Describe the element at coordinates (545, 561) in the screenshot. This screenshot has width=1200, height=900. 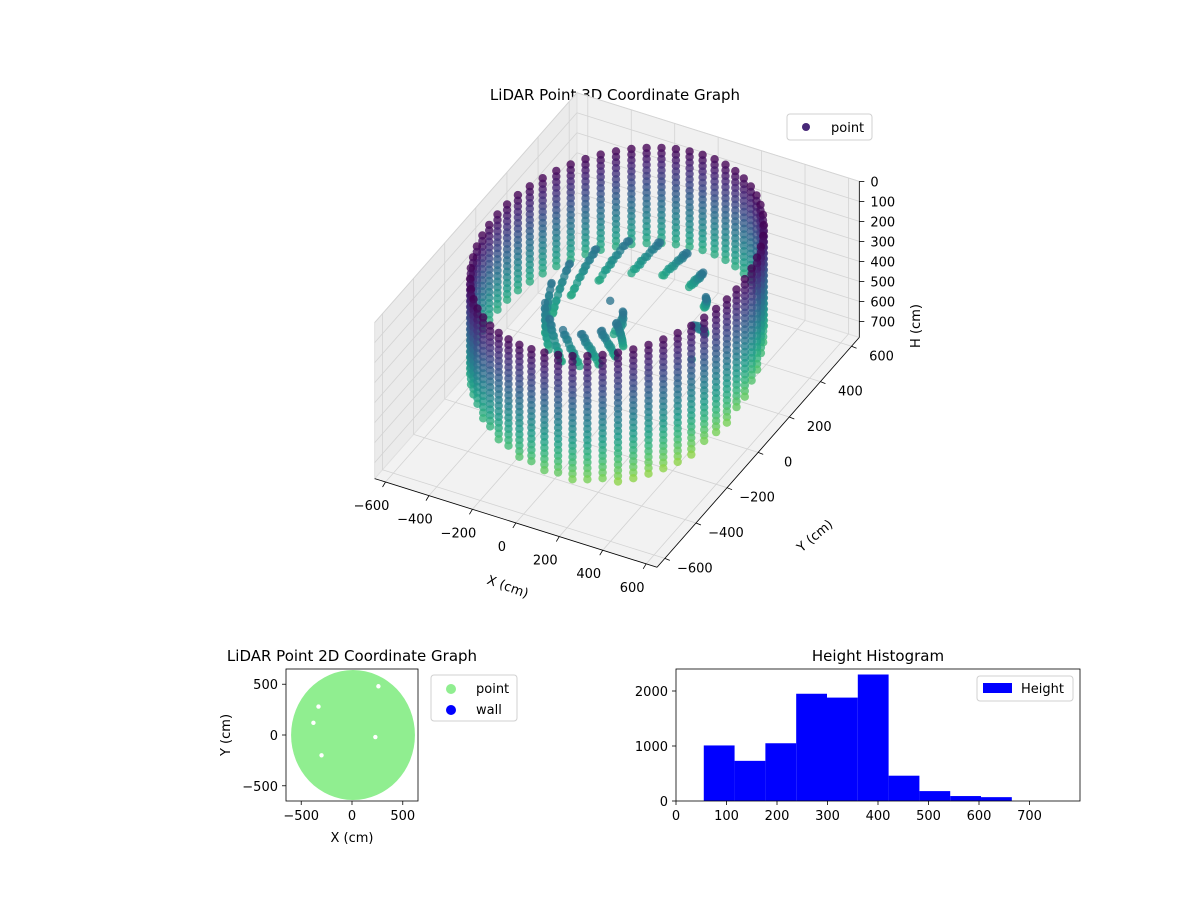
I see `chart-3d-x-tick-label: 200` at that location.